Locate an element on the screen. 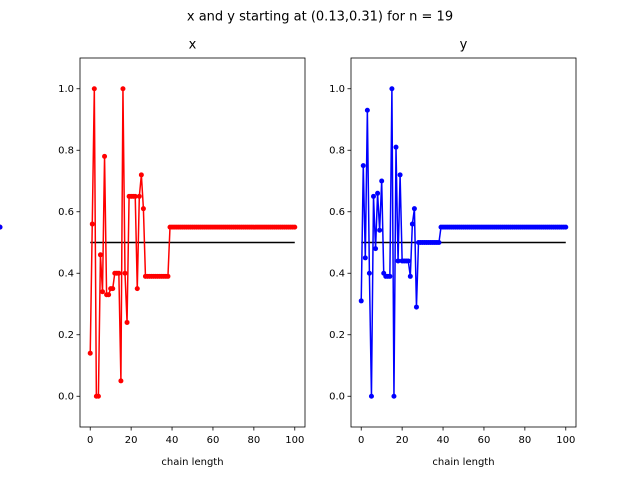 This screenshot has height=480, width=640. axes-title: x is located at coordinates (193, 45).